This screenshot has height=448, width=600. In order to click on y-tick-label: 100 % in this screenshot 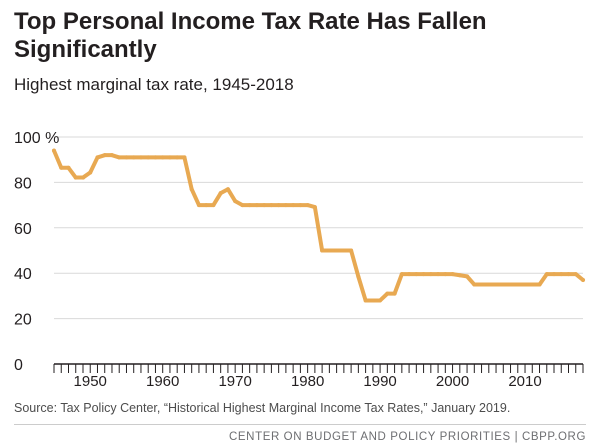, I will do `click(36, 138)`.